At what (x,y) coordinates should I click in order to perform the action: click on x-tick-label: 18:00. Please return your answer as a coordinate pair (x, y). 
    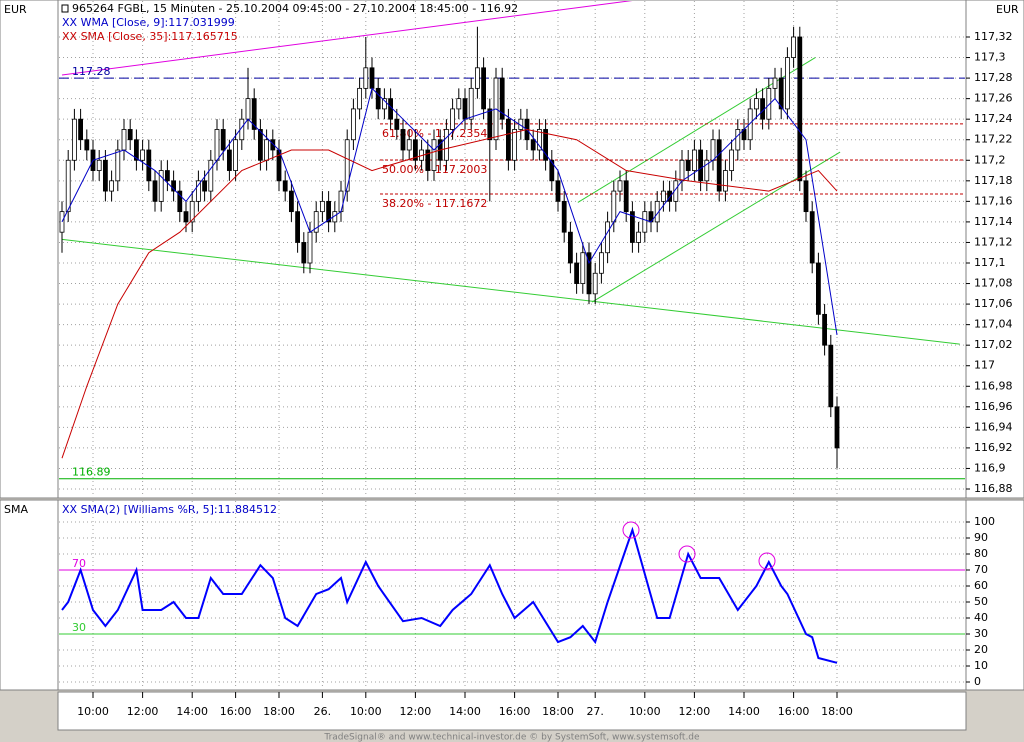
    Looking at the image, I should click on (558, 711).